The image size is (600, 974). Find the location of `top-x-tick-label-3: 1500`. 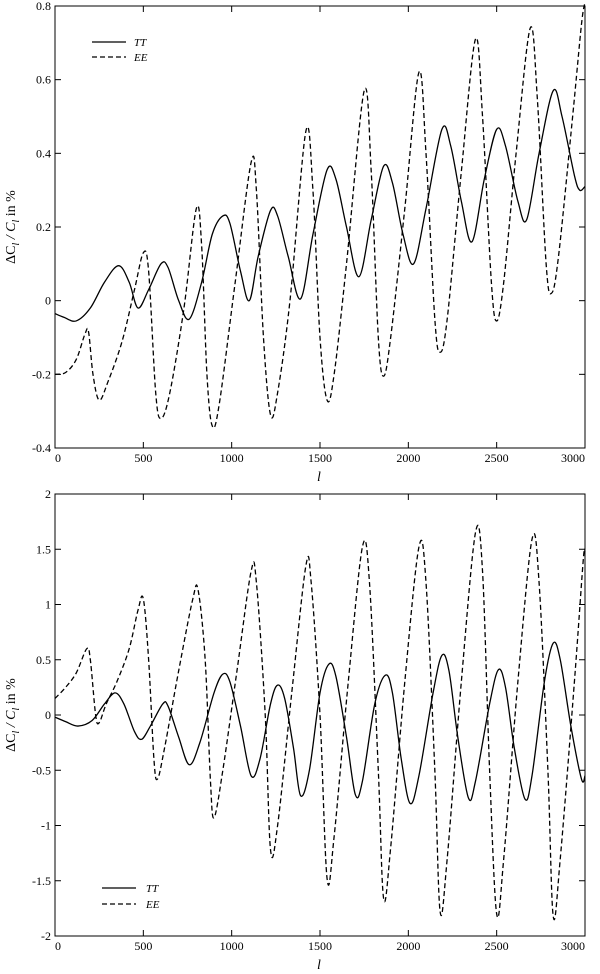

top-x-tick-label-3: 1500 is located at coordinates (320, 458).